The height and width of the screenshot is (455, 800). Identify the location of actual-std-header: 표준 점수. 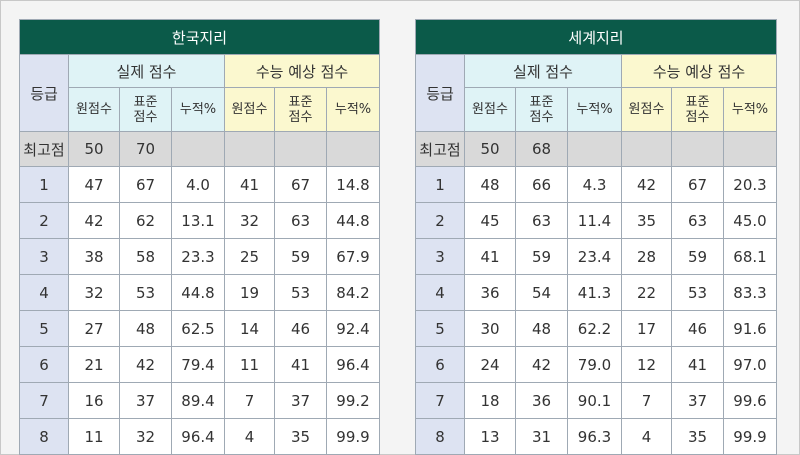
(541, 109).